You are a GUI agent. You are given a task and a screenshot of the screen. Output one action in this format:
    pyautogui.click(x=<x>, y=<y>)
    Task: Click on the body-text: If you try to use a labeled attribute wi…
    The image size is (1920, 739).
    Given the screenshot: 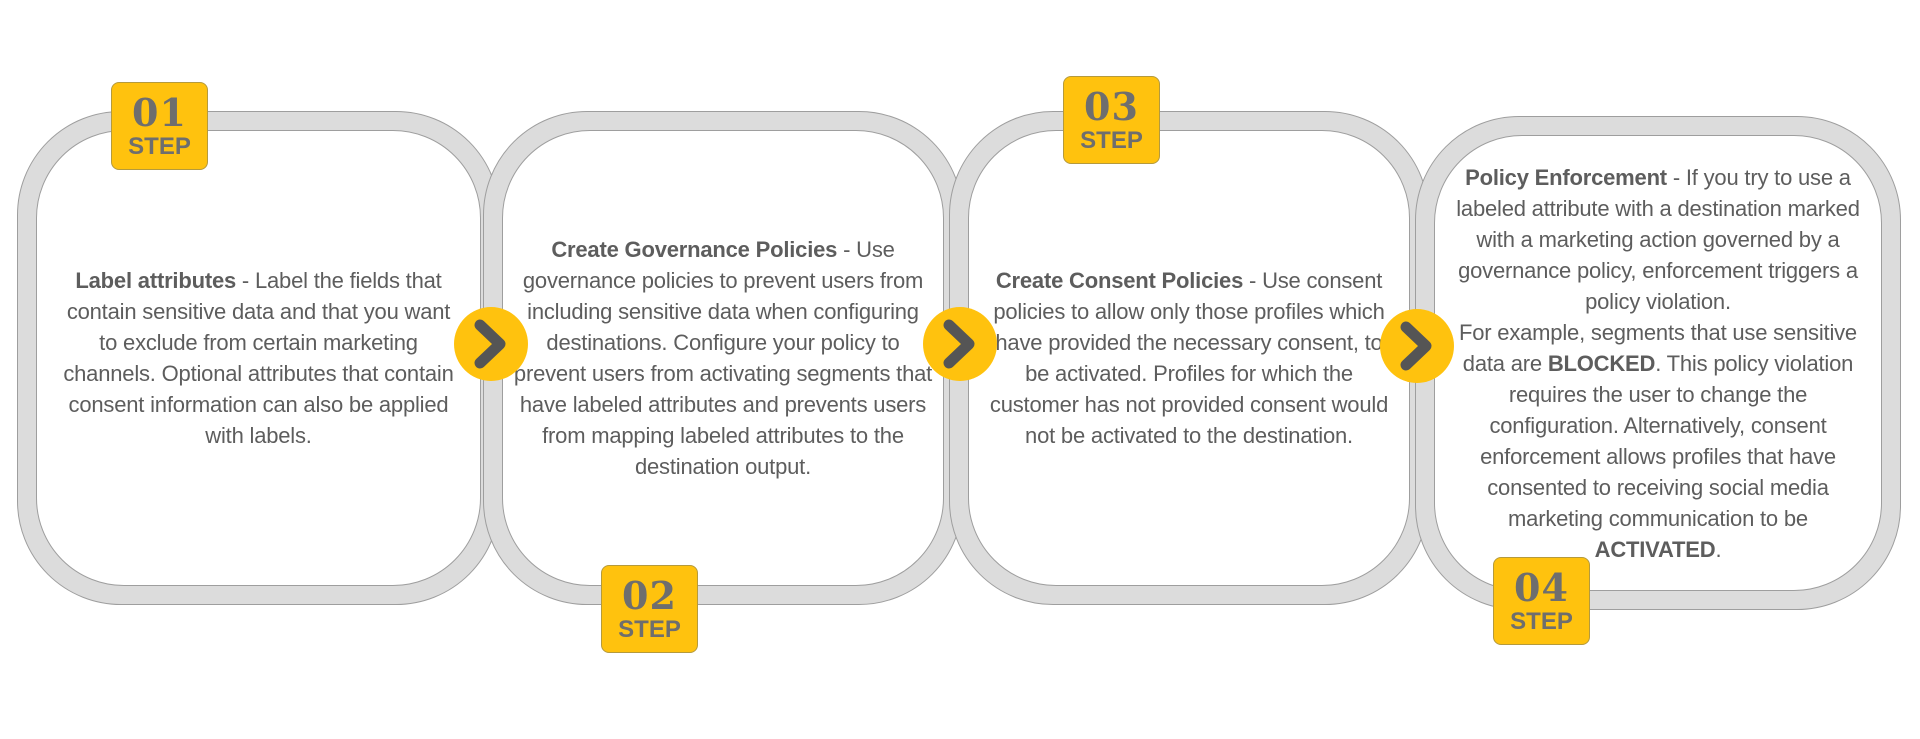 What is the action you would take?
    pyautogui.click(x=1658, y=239)
    